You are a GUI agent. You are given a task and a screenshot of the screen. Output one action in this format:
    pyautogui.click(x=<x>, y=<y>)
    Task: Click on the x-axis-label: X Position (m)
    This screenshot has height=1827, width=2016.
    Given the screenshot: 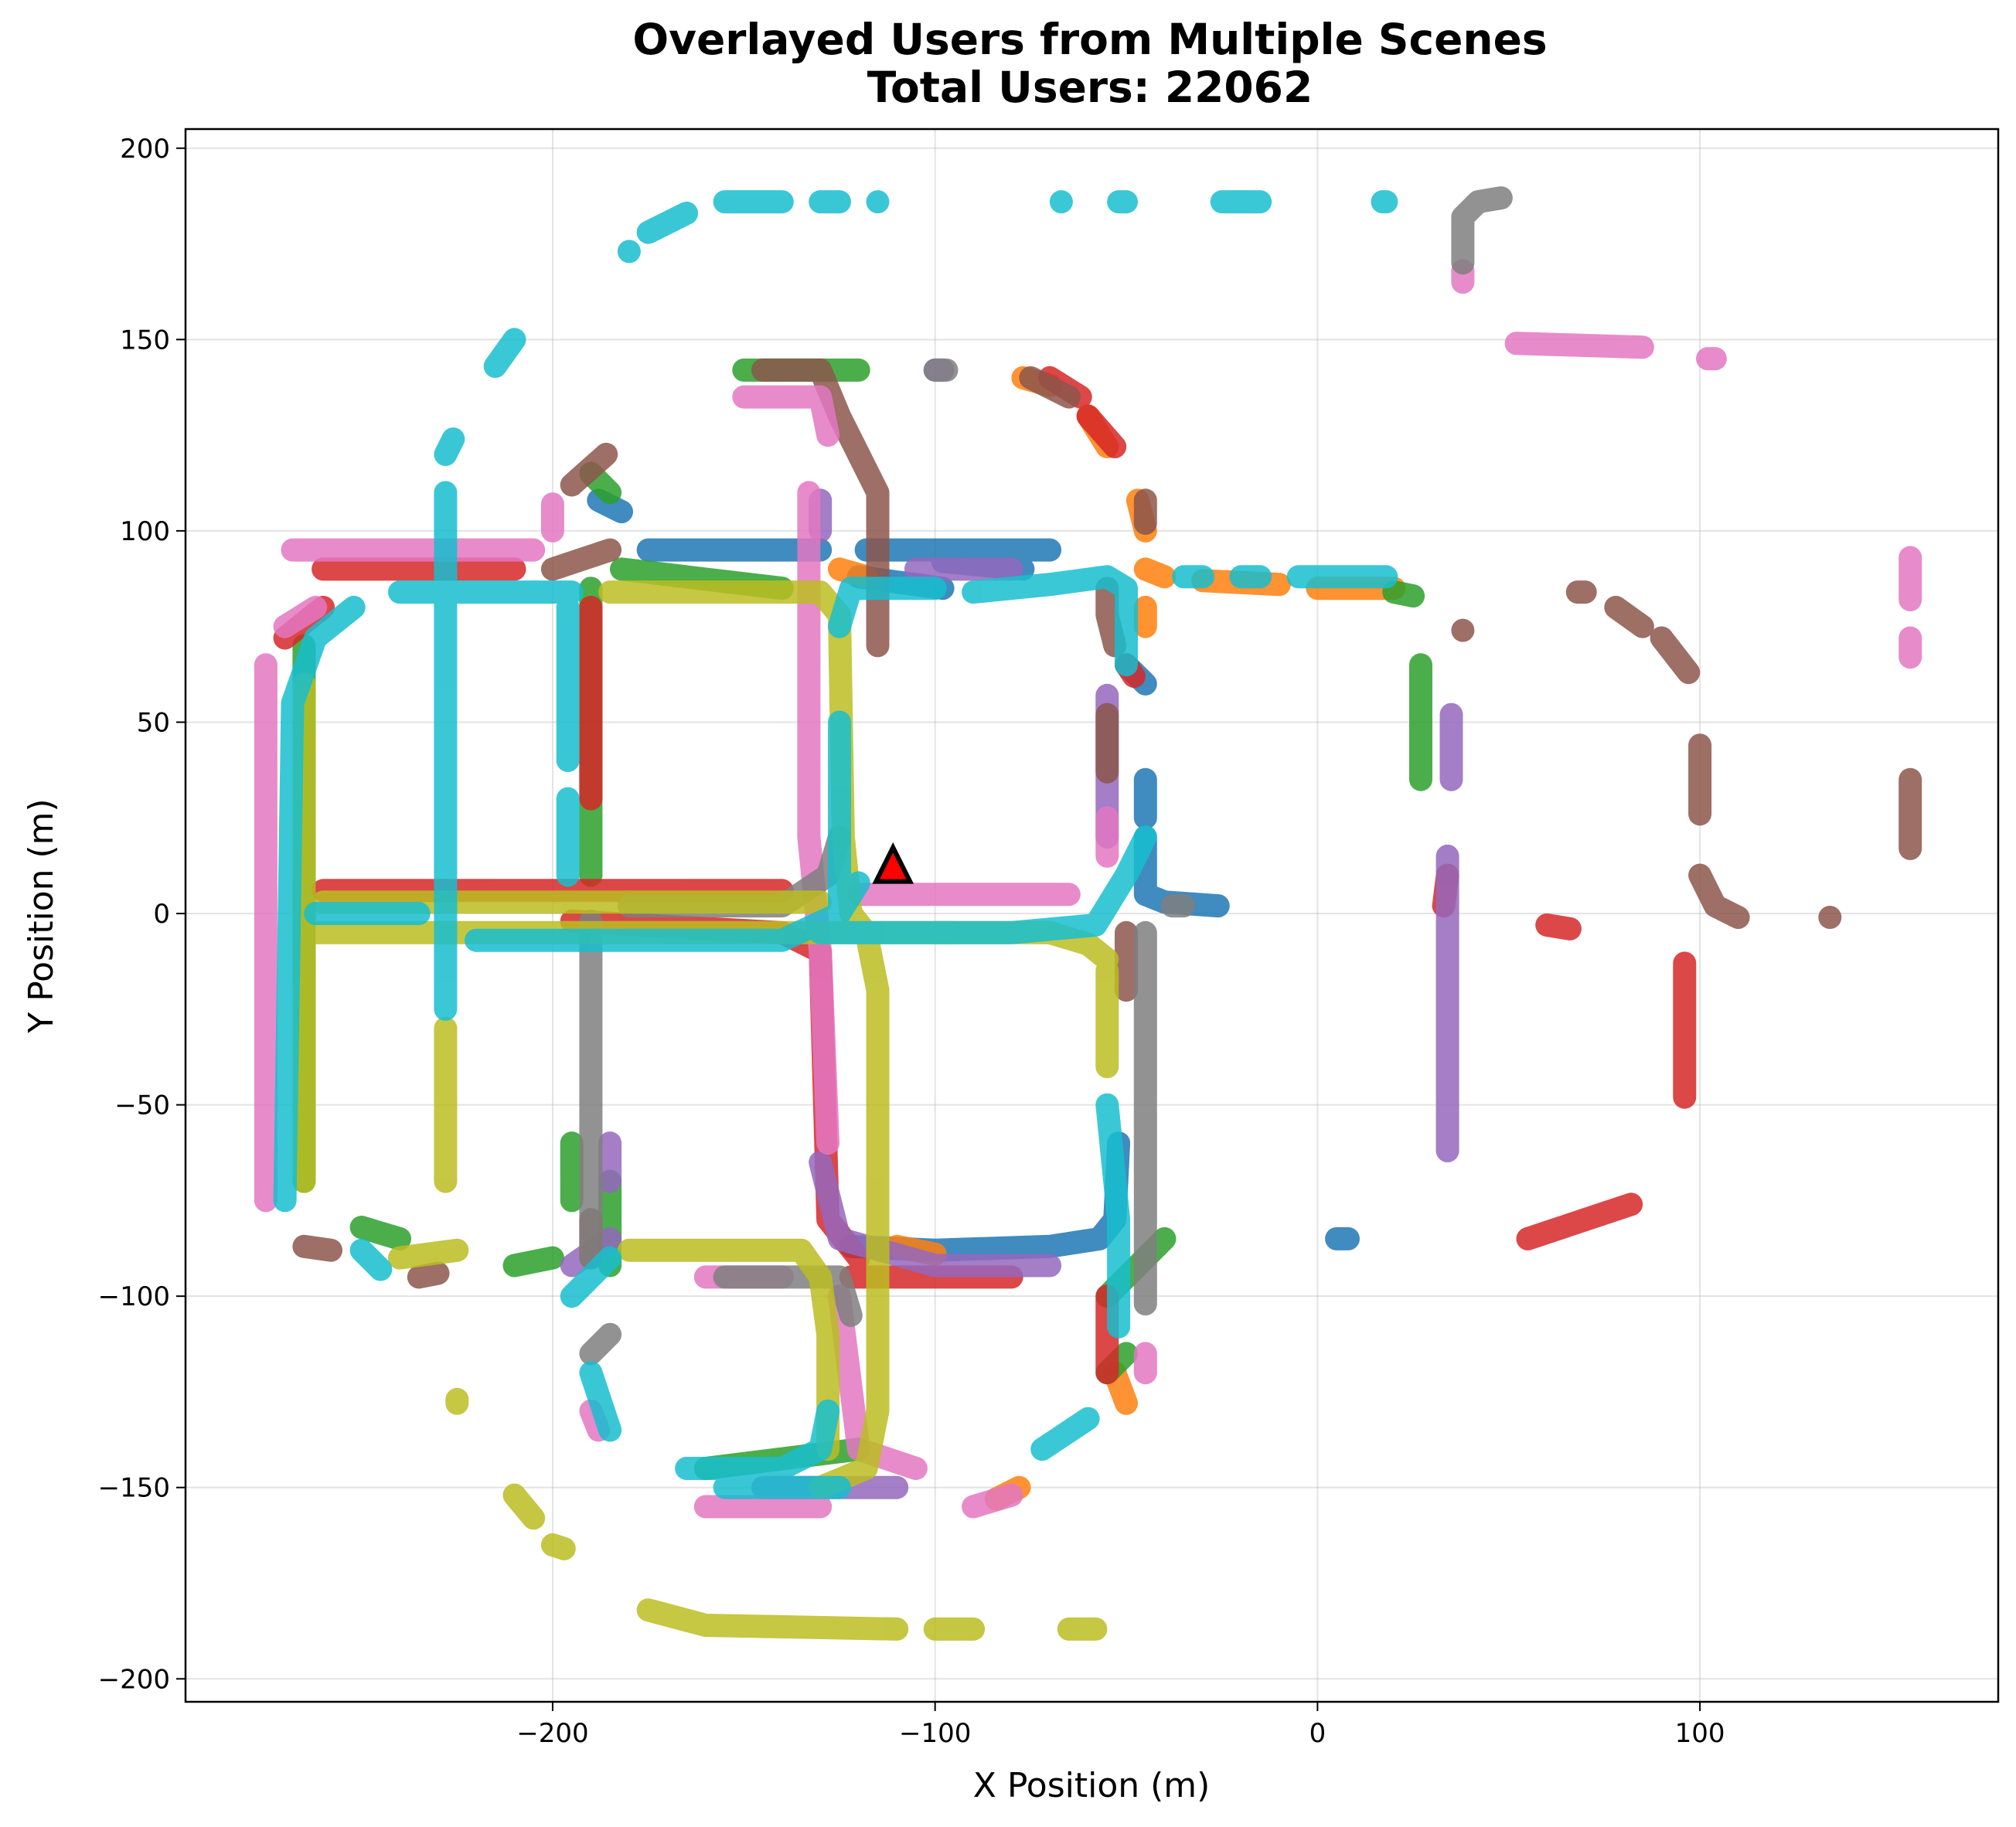 What is the action you would take?
    pyautogui.click(x=1092, y=1785)
    